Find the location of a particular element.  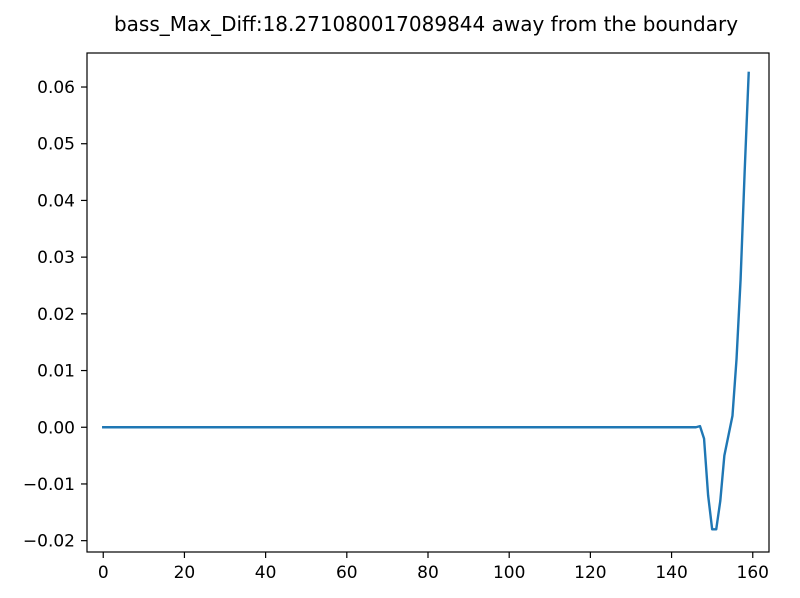

x-tick-label: 160 is located at coordinates (753, 573).